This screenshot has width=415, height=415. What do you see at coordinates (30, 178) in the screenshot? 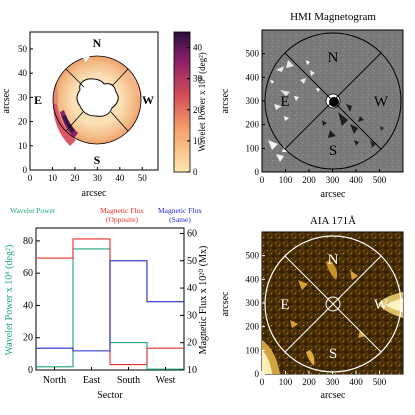
I see `wavelet_map-x-tick-label: 0` at bounding box center [30, 178].